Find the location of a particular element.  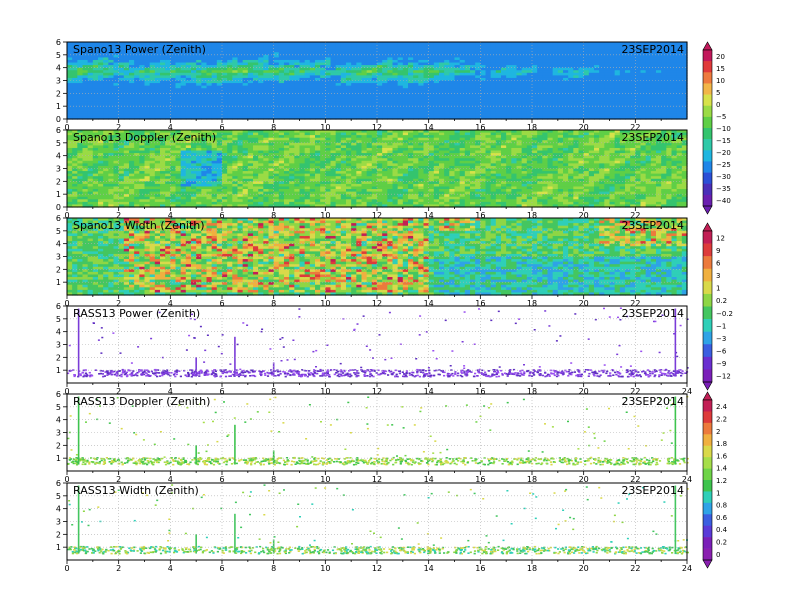

colorbar-label: −5 is located at coordinates (721, 117).